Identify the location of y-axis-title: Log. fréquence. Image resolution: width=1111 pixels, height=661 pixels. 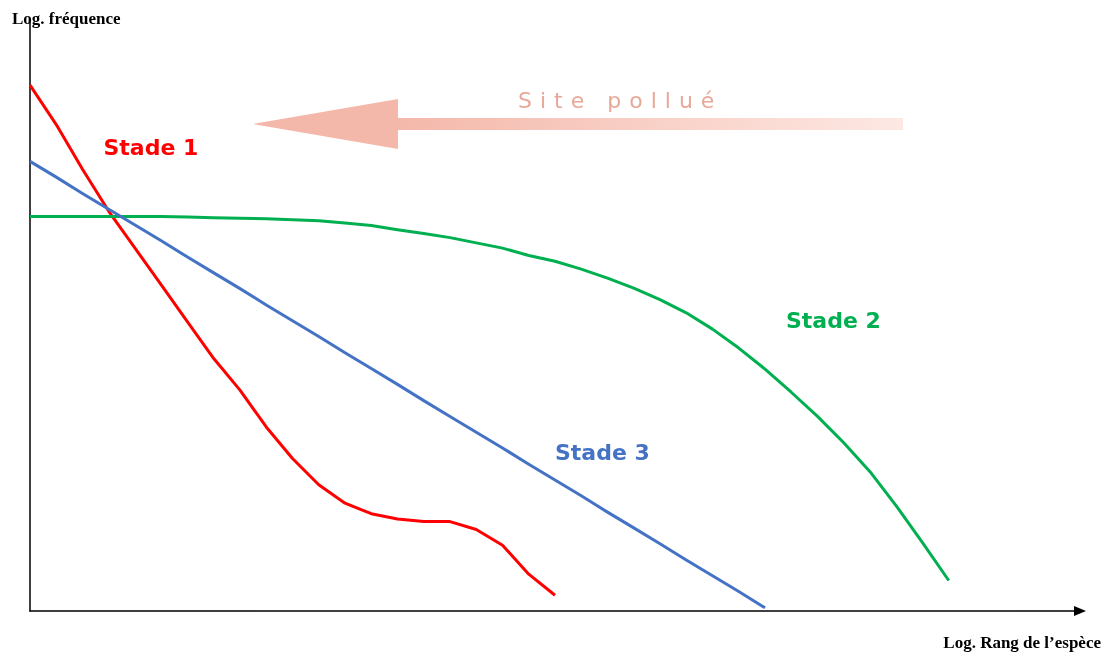
(67, 18).